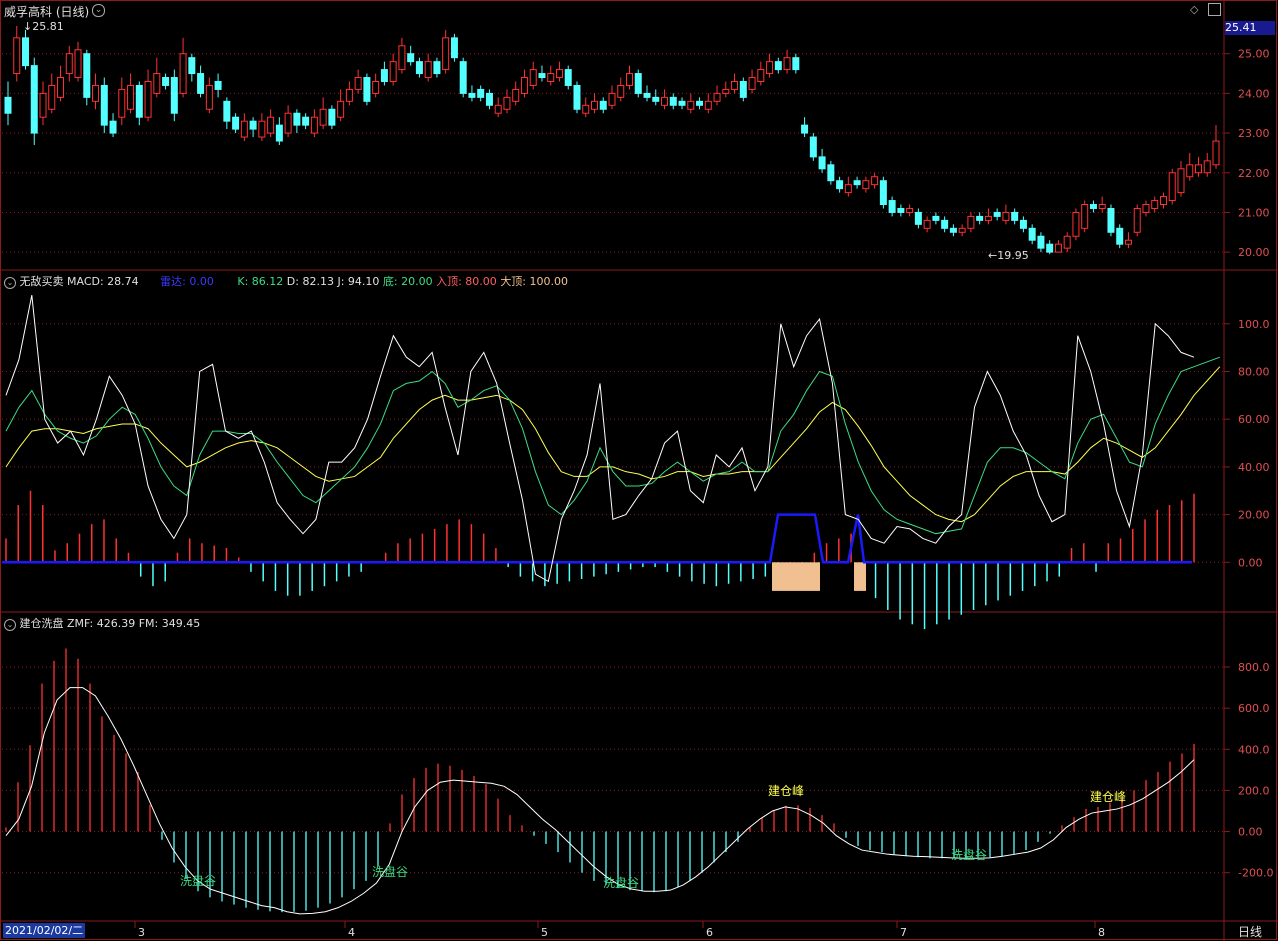 The height and width of the screenshot is (941, 1278). What do you see at coordinates (1254, 93) in the screenshot?
I see `price-tick-label: 24.00` at bounding box center [1254, 93].